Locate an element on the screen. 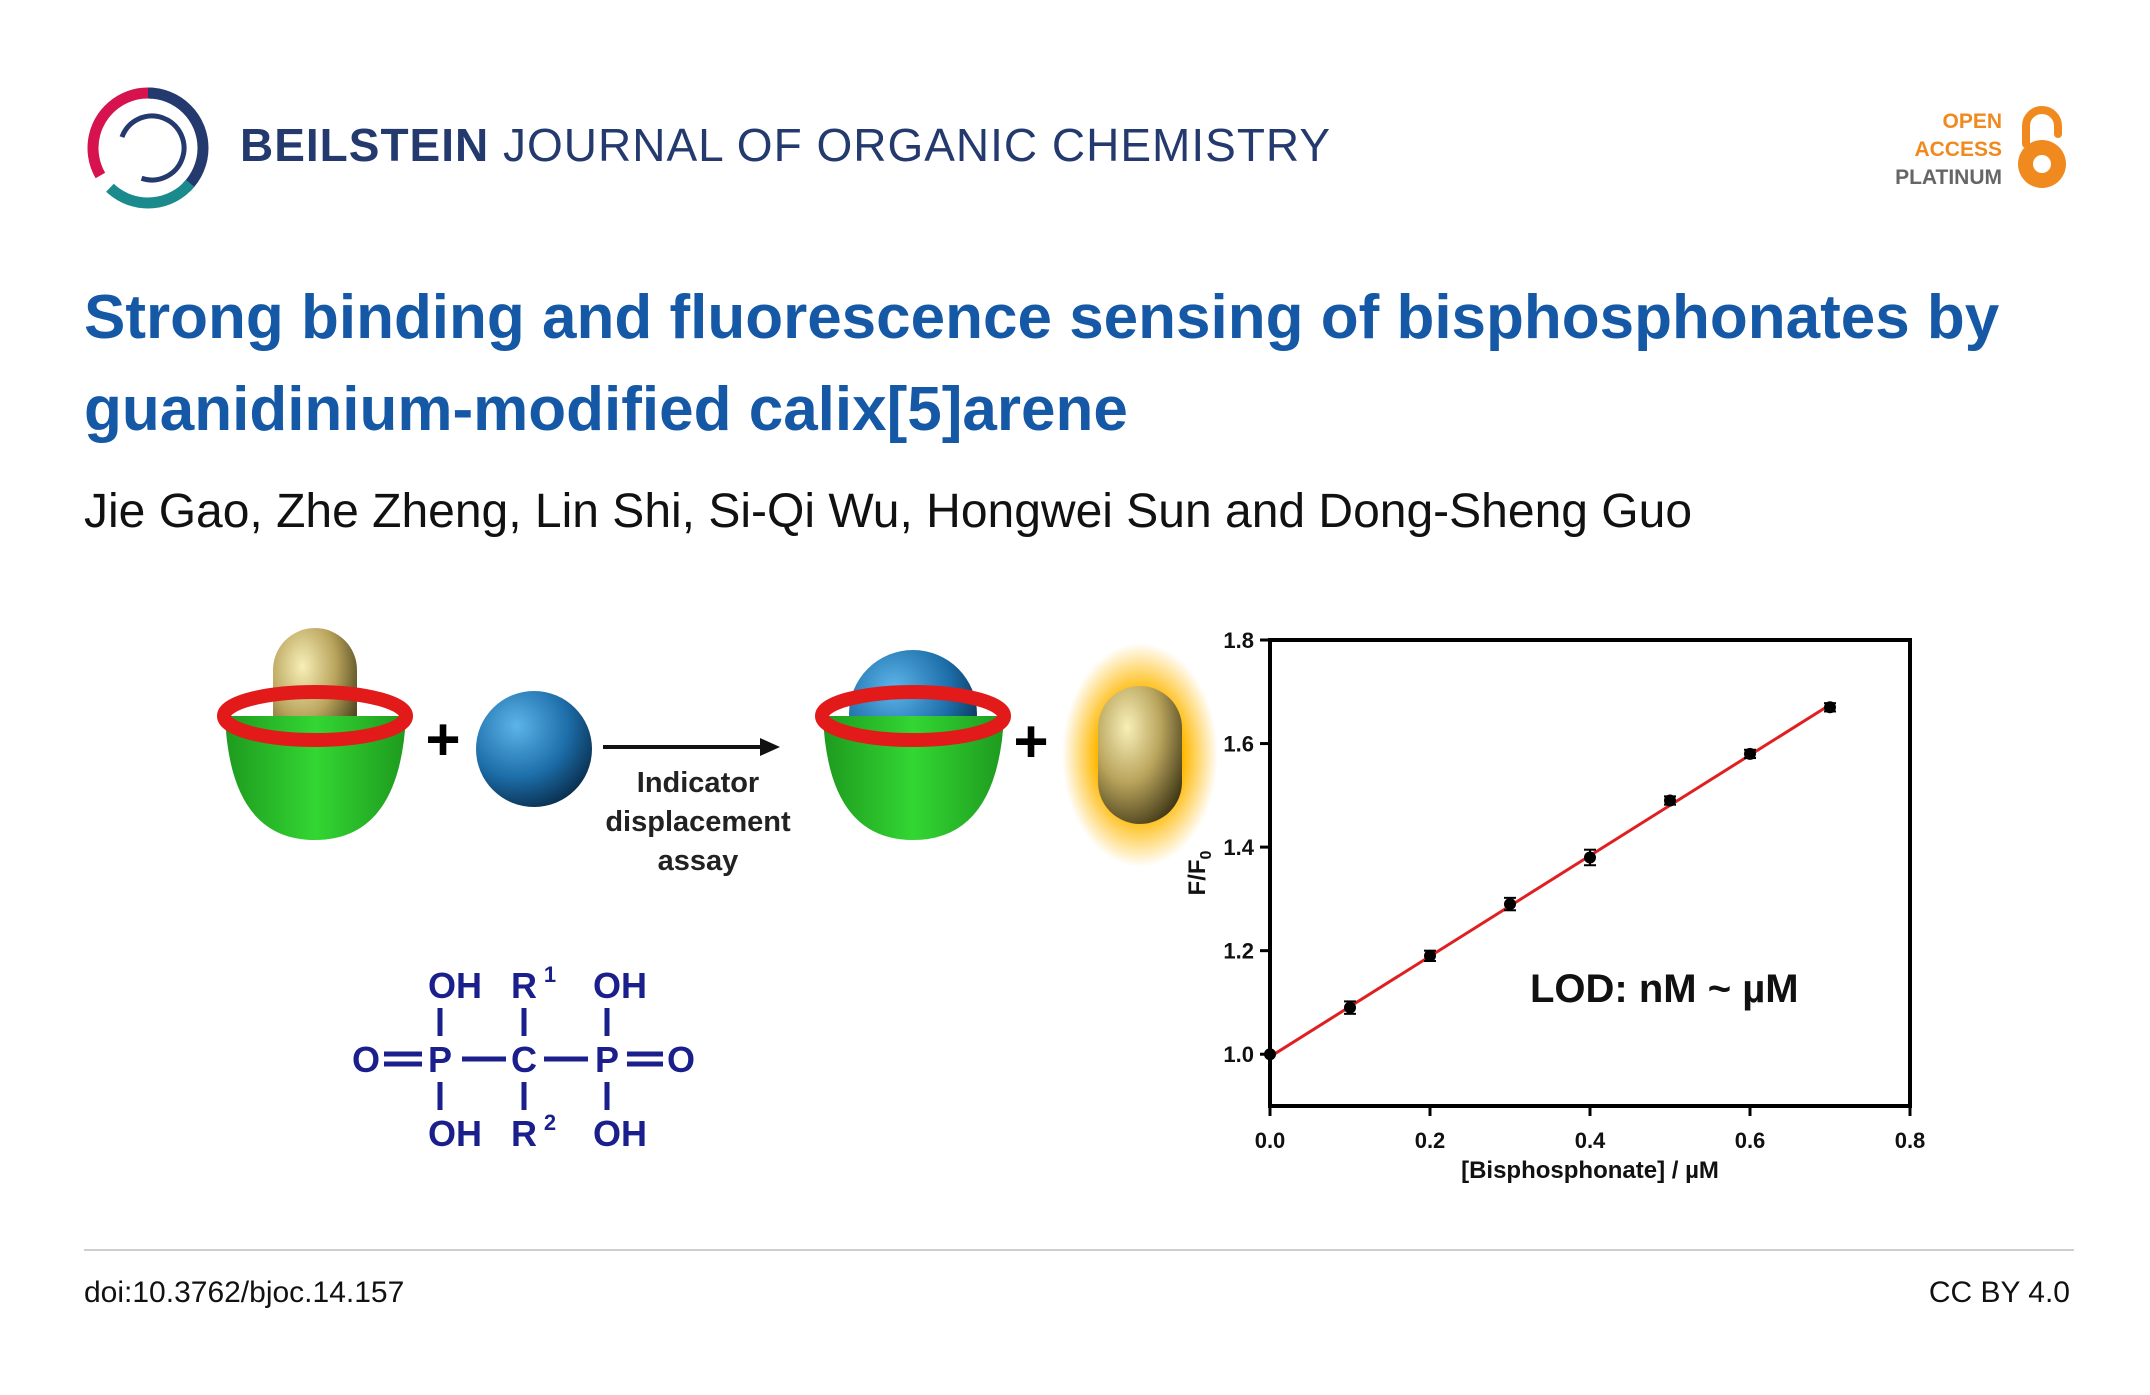  journal-name-bold: BEILSTEIN is located at coordinates (365, 145).